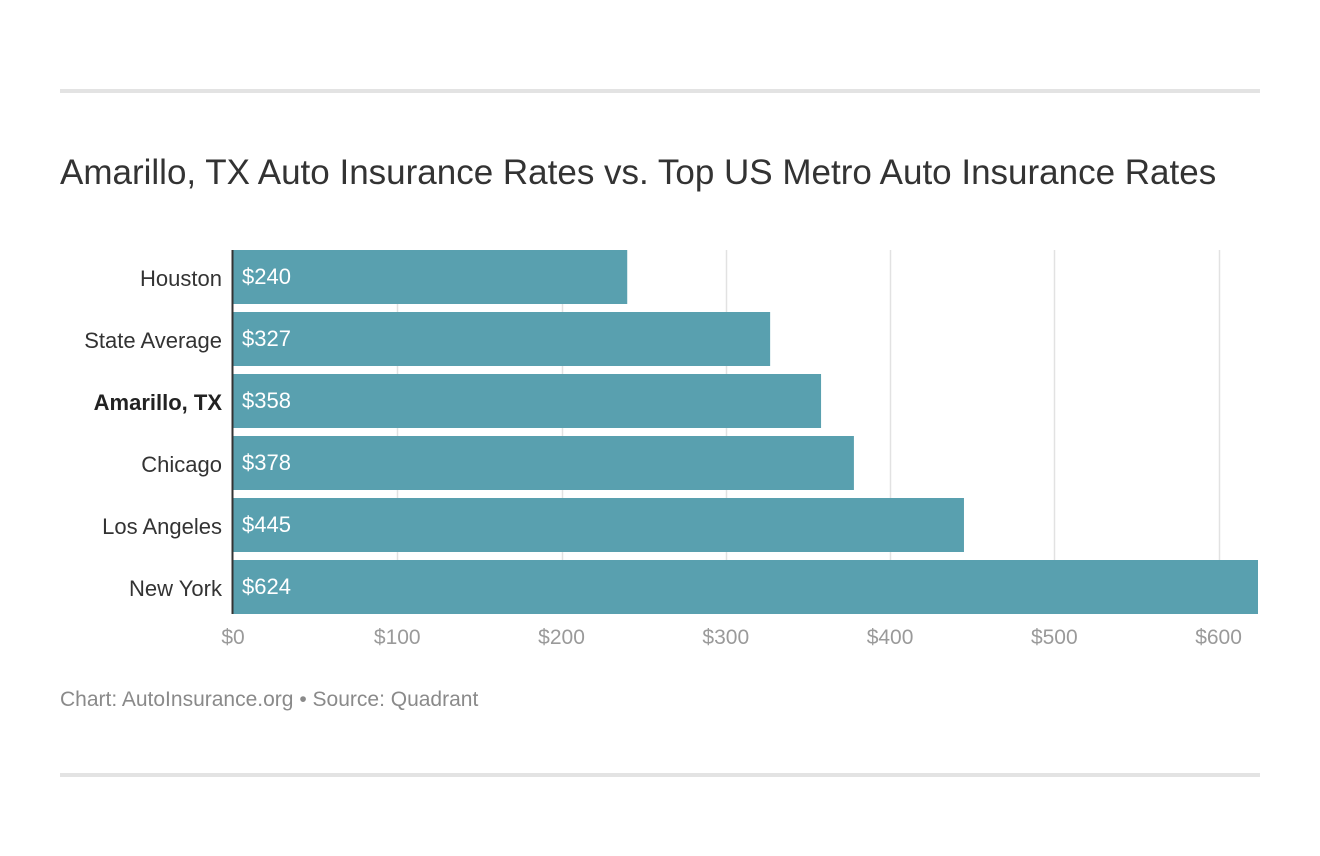  Describe the element at coordinates (153, 340) in the screenshot. I see `category-label: State Average` at that location.